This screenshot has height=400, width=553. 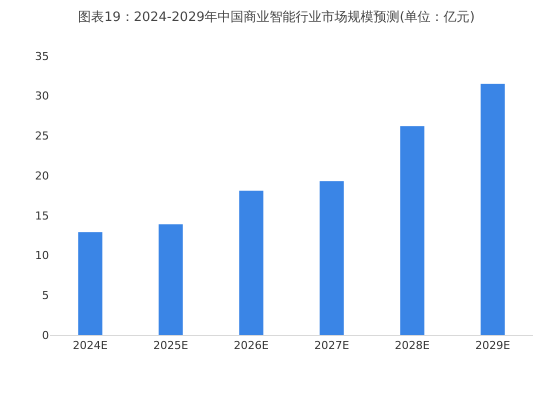 What do you see at coordinates (332, 345) in the screenshot?
I see `x-tick-label: 2027E` at bounding box center [332, 345].